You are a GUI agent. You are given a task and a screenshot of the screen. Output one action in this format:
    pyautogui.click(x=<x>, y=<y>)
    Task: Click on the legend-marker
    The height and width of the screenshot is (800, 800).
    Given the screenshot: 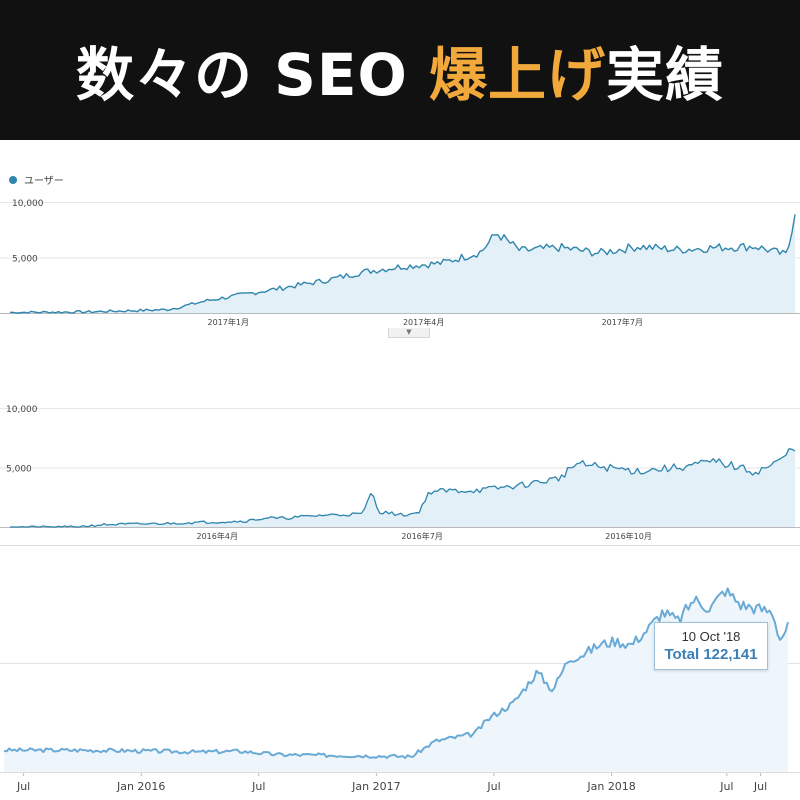 What is the action you would take?
    pyautogui.click(x=13, y=180)
    